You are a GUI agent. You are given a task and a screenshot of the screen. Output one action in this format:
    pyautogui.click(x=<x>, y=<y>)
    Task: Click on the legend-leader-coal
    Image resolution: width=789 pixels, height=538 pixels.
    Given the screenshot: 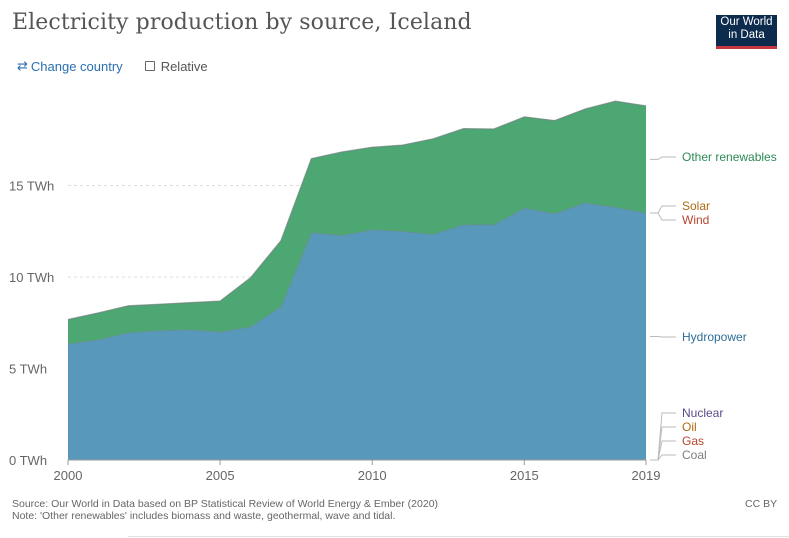 What is the action you would take?
    pyautogui.click(x=663, y=457)
    